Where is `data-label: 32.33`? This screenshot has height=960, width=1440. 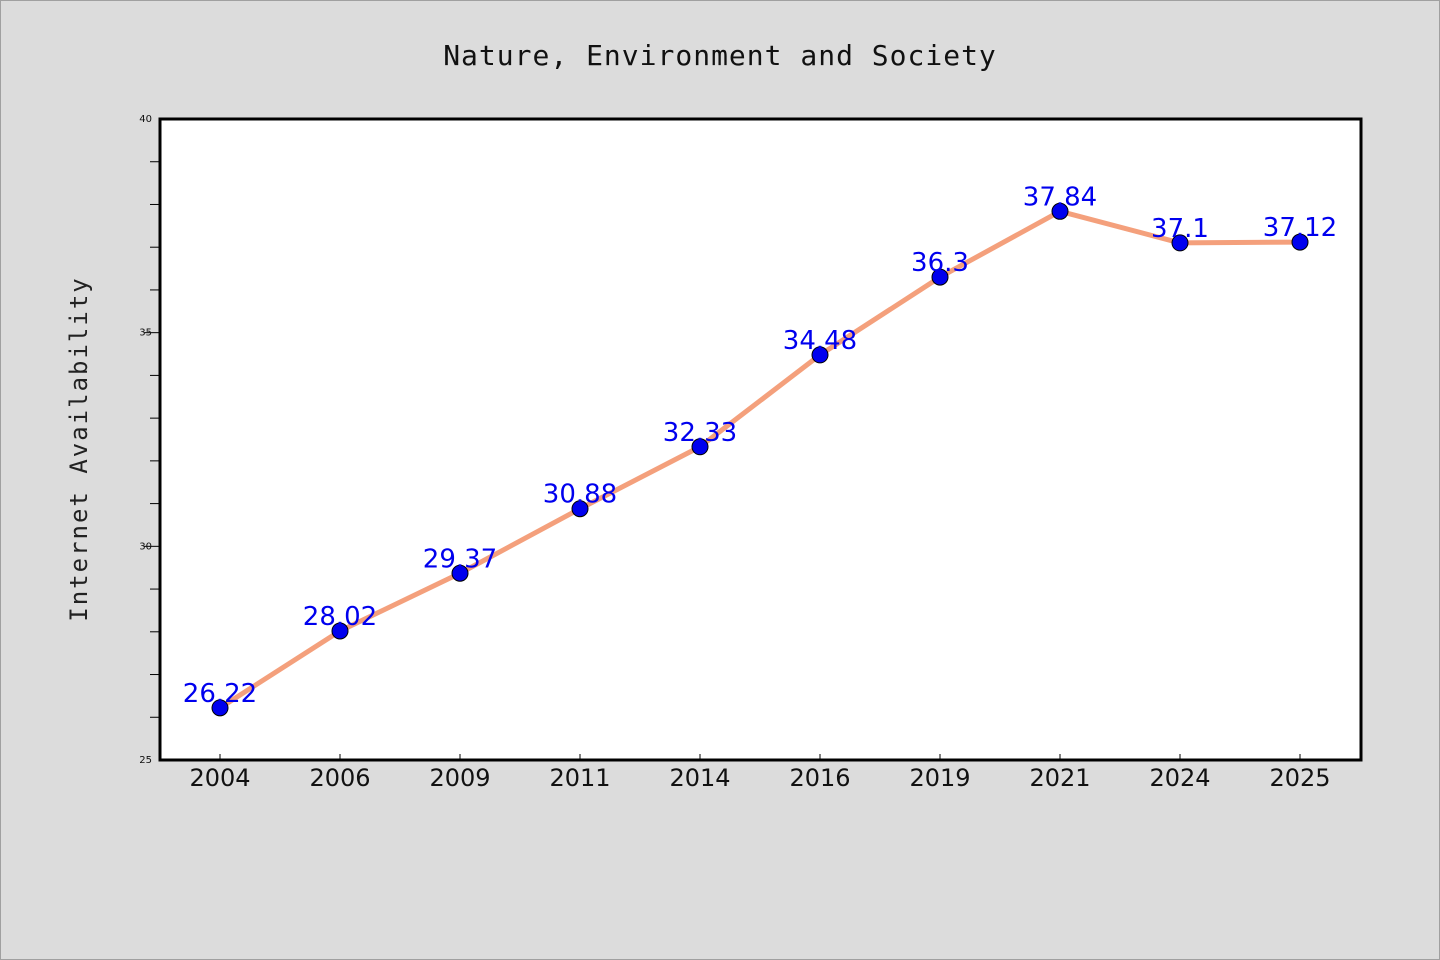 data-label: 32.33 is located at coordinates (700, 433).